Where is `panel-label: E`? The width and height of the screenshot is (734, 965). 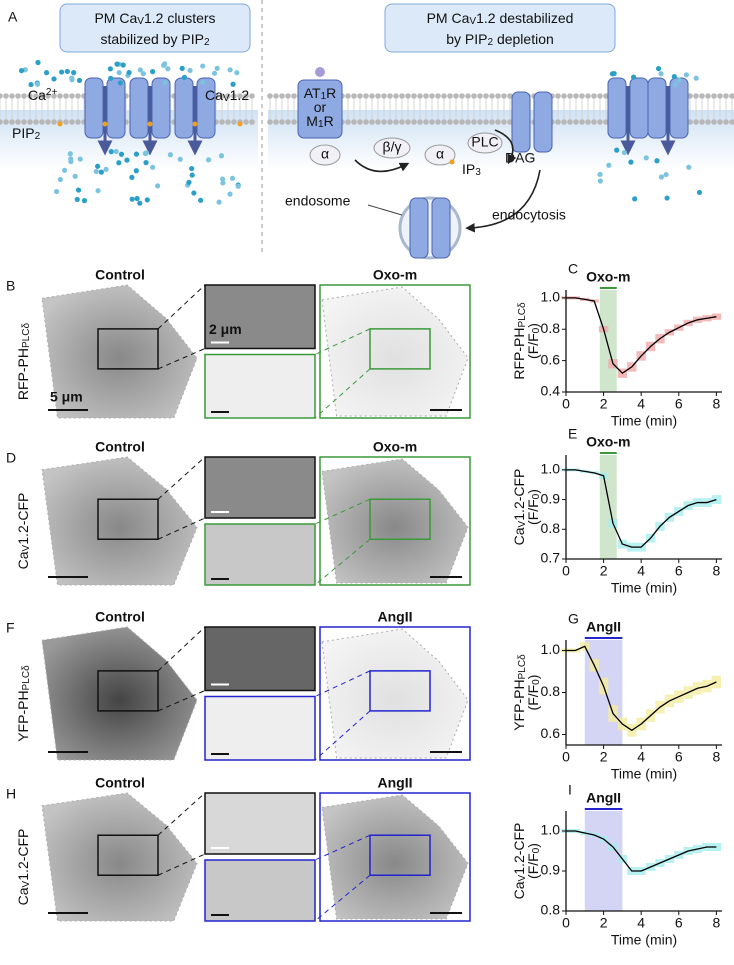 panel-label: E is located at coordinates (572, 434).